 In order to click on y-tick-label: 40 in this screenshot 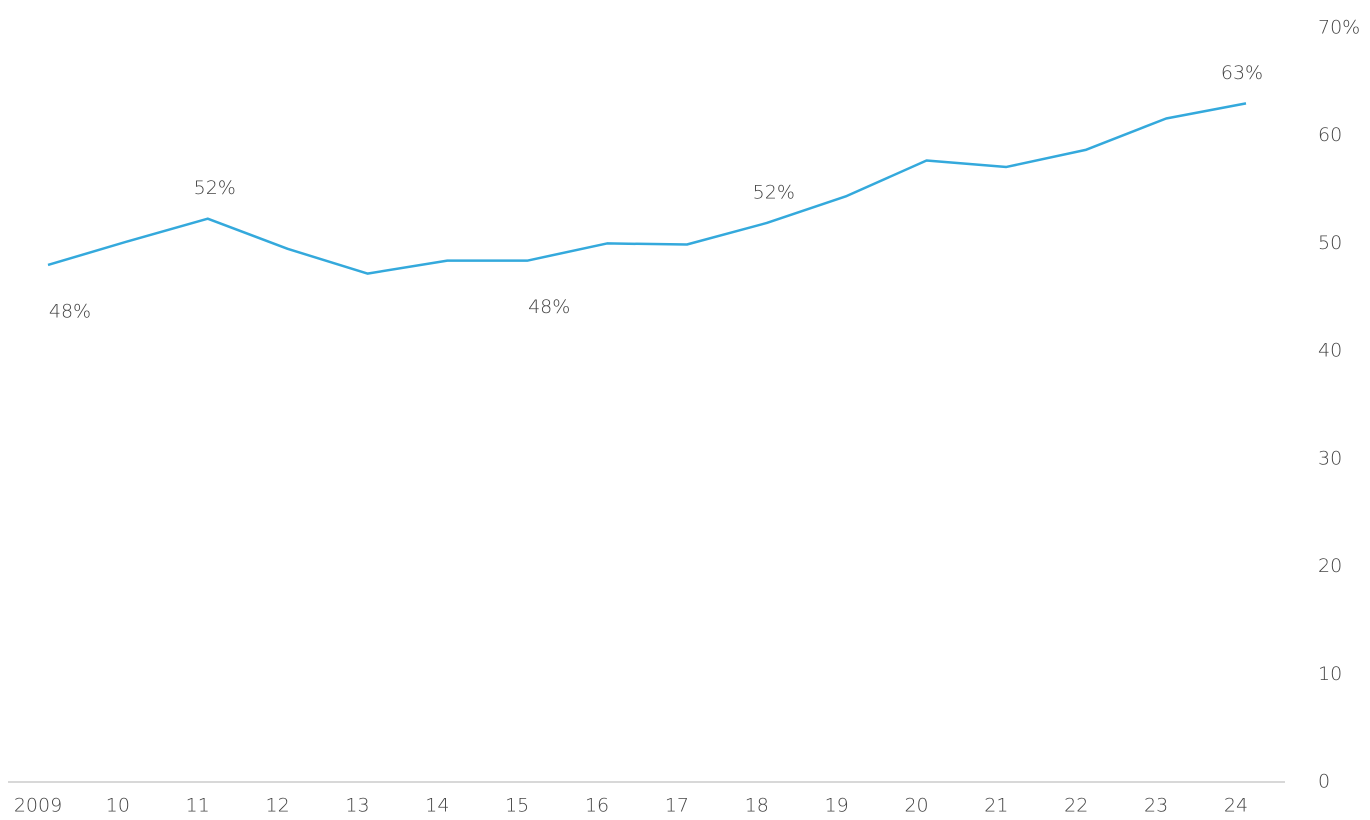, I will do `click(1330, 351)`.